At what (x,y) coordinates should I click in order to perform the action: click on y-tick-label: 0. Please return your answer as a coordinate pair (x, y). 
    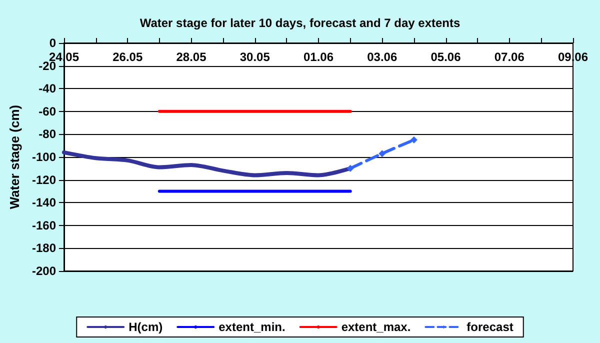
    Looking at the image, I should click on (52, 43).